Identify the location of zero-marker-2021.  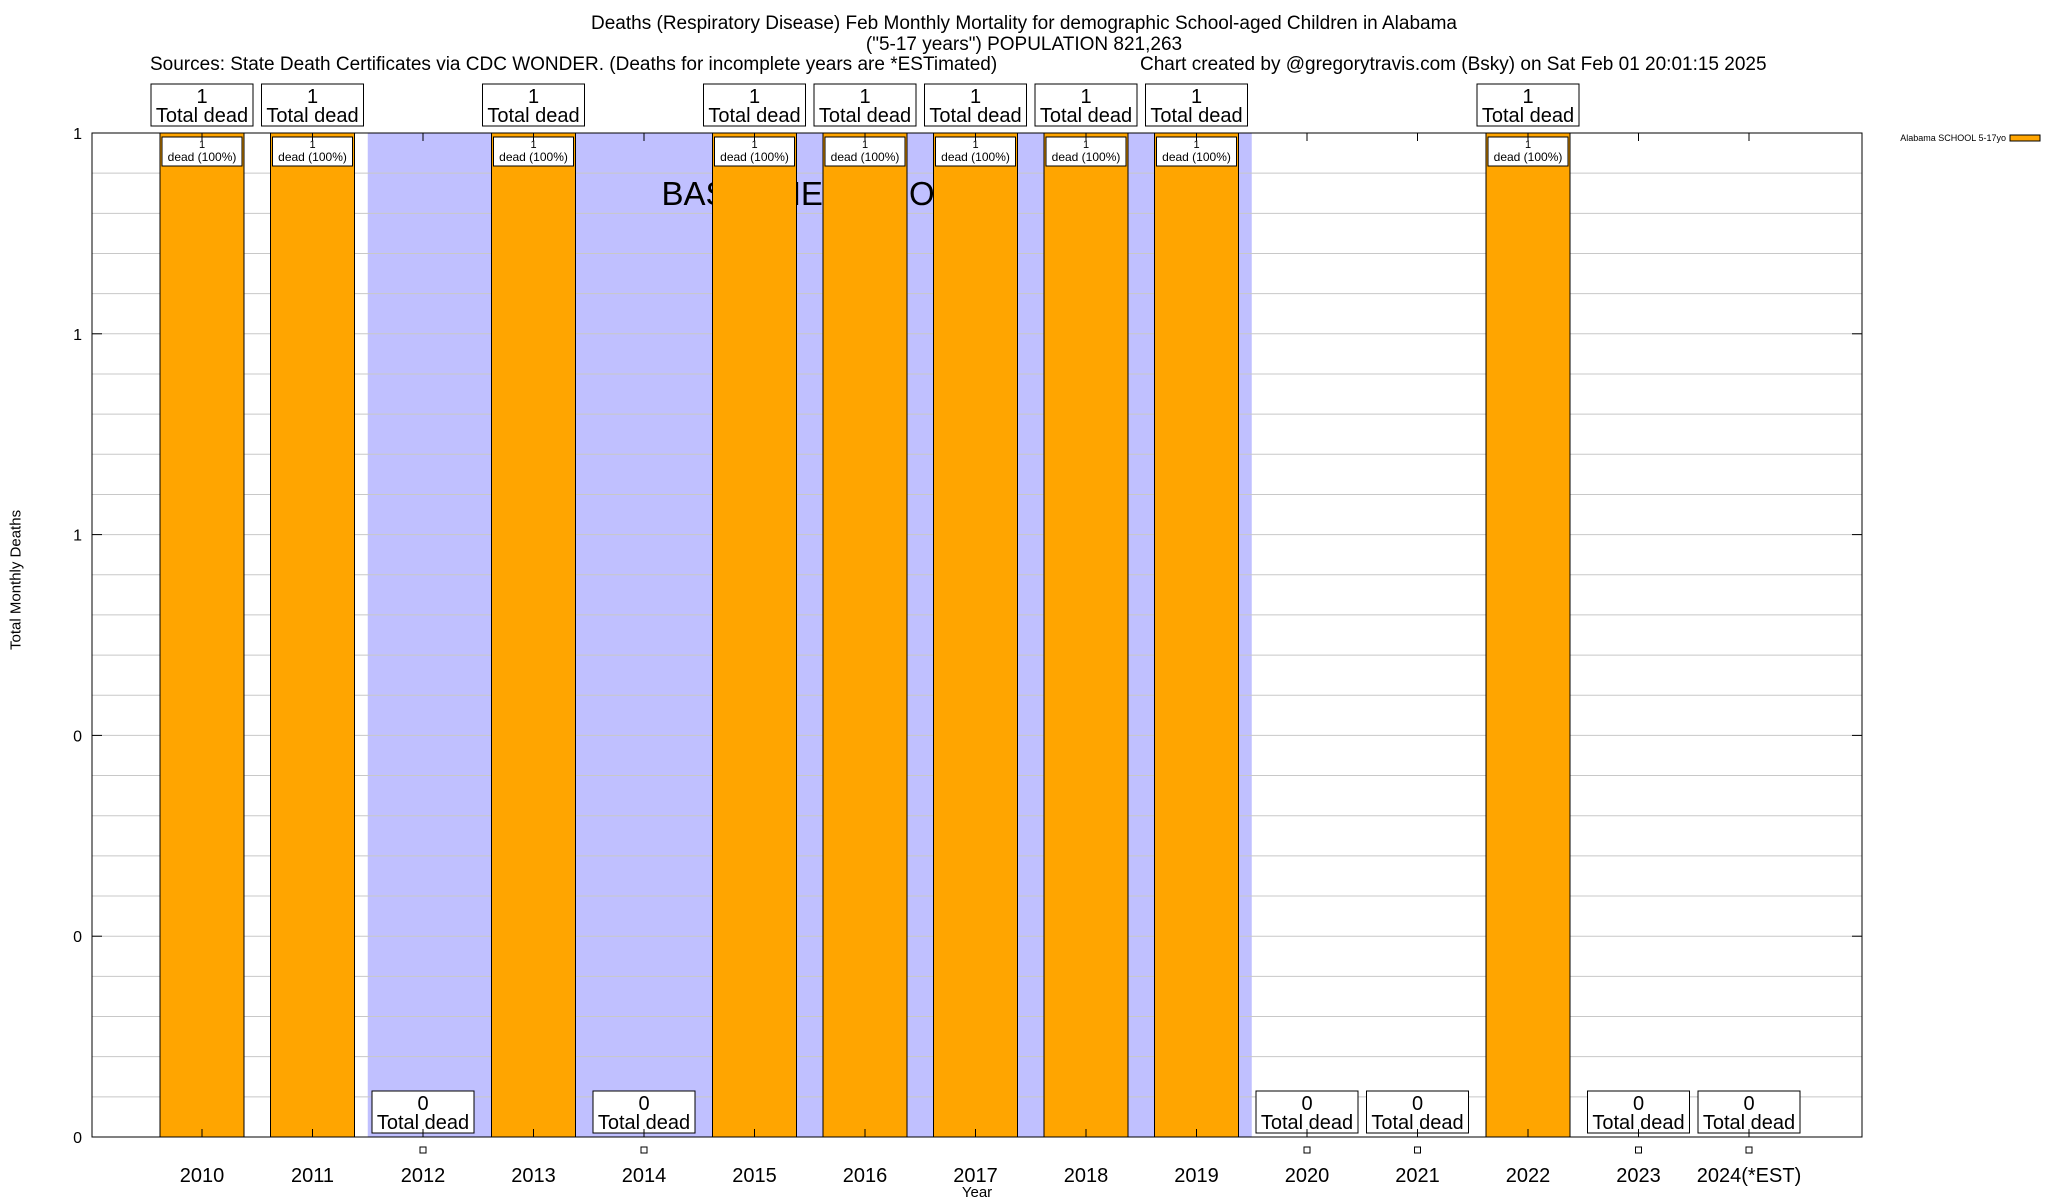
(1417, 1150).